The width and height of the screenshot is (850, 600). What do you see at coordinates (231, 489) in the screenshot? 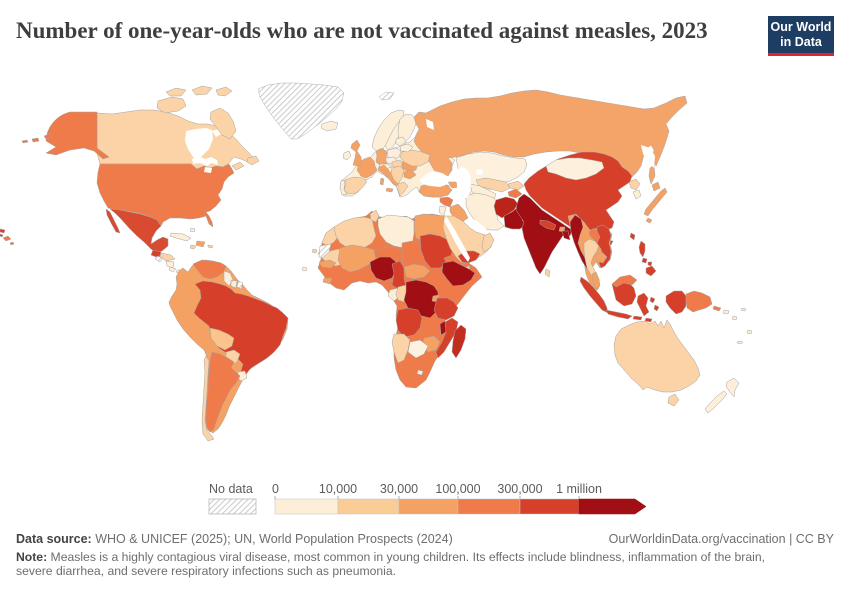
I see `svg-text: No data` at bounding box center [231, 489].